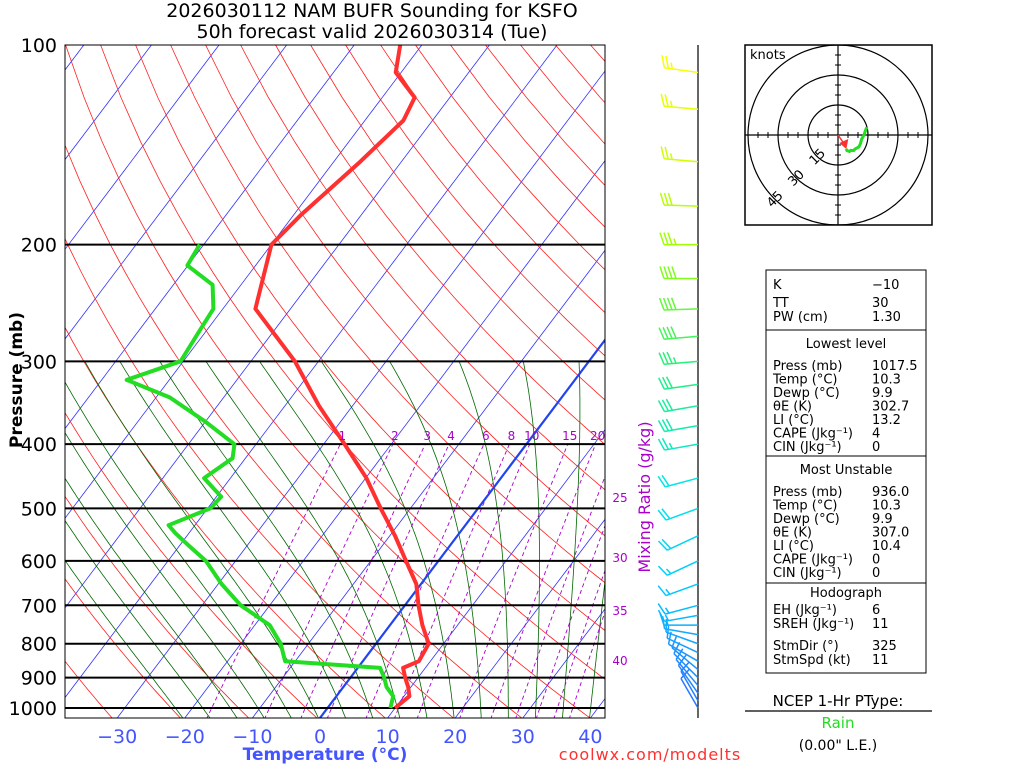 This screenshot has width=1024, height=768. What do you see at coordinates (523, 737) in the screenshot?
I see `temperature-tick-label: 30` at bounding box center [523, 737].